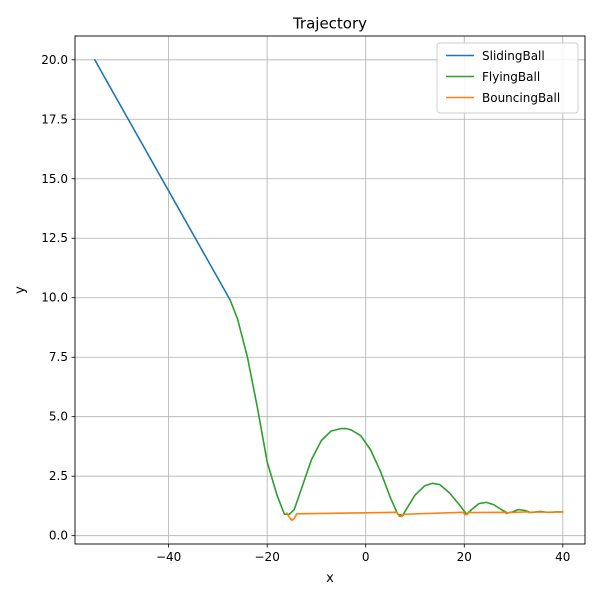  I want to click on x-tick-label: −20, so click(267, 557).